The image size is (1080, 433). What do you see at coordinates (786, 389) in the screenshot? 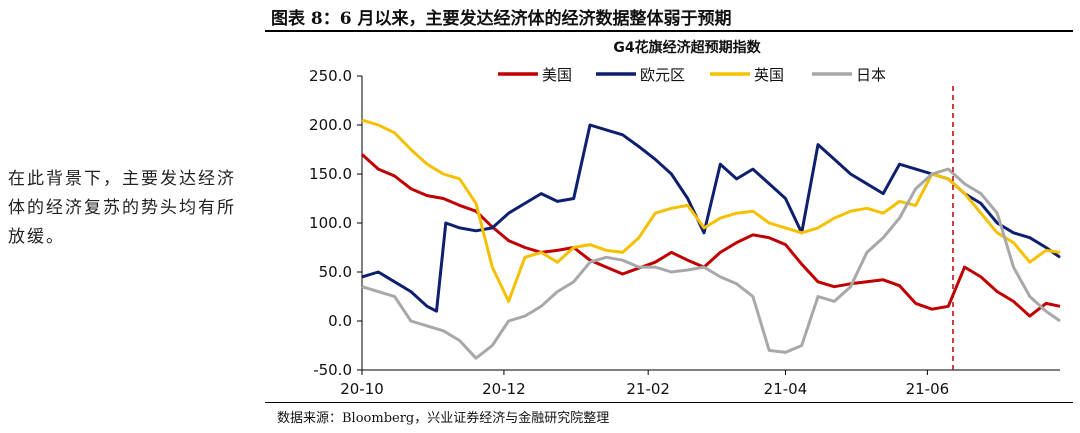
I see `x-tick-label: 21-04` at bounding box center [786, 389].